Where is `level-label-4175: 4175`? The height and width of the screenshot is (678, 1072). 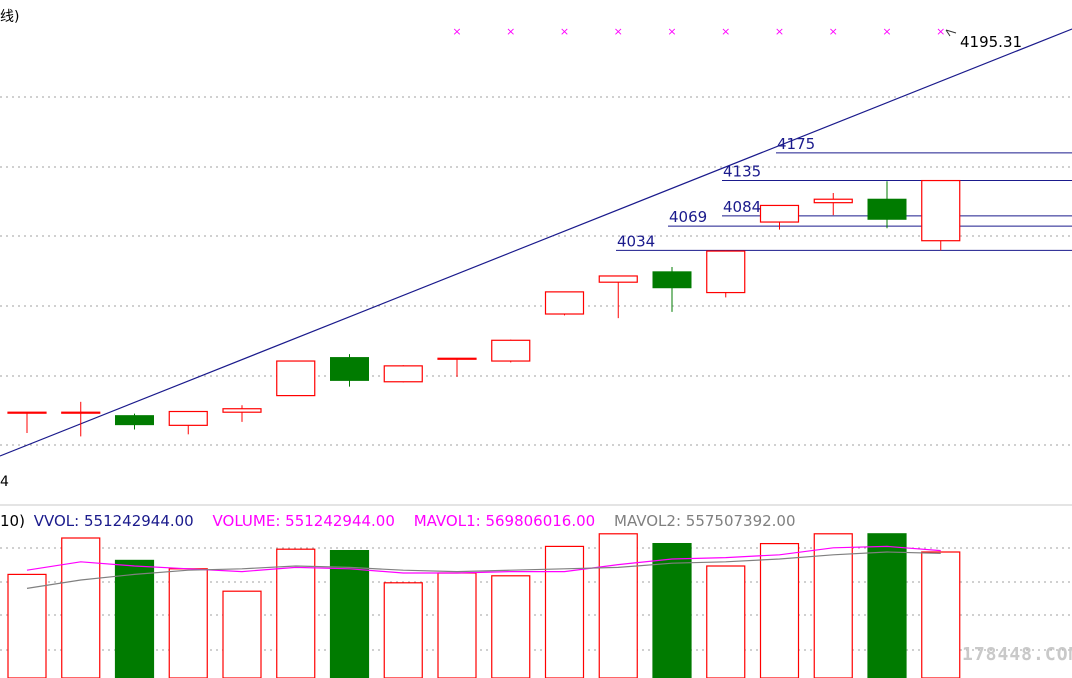 level-label-4175: 4175 is located at coordinates (796, 144).